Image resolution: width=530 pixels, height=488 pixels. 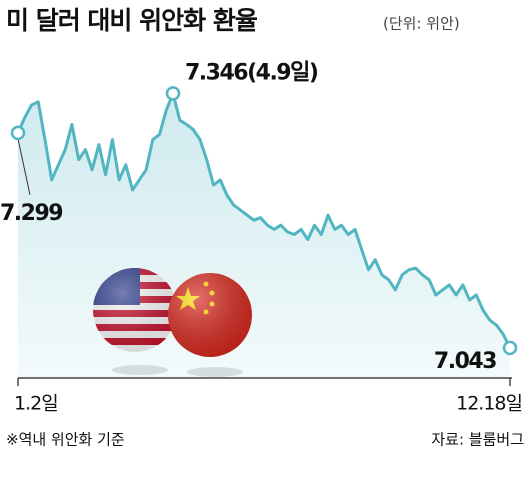 What do you see at coordinates (251, 72) in the screenshot?
I see `data-label: 7.346(4.9일)` at bounding box center [251, 72].